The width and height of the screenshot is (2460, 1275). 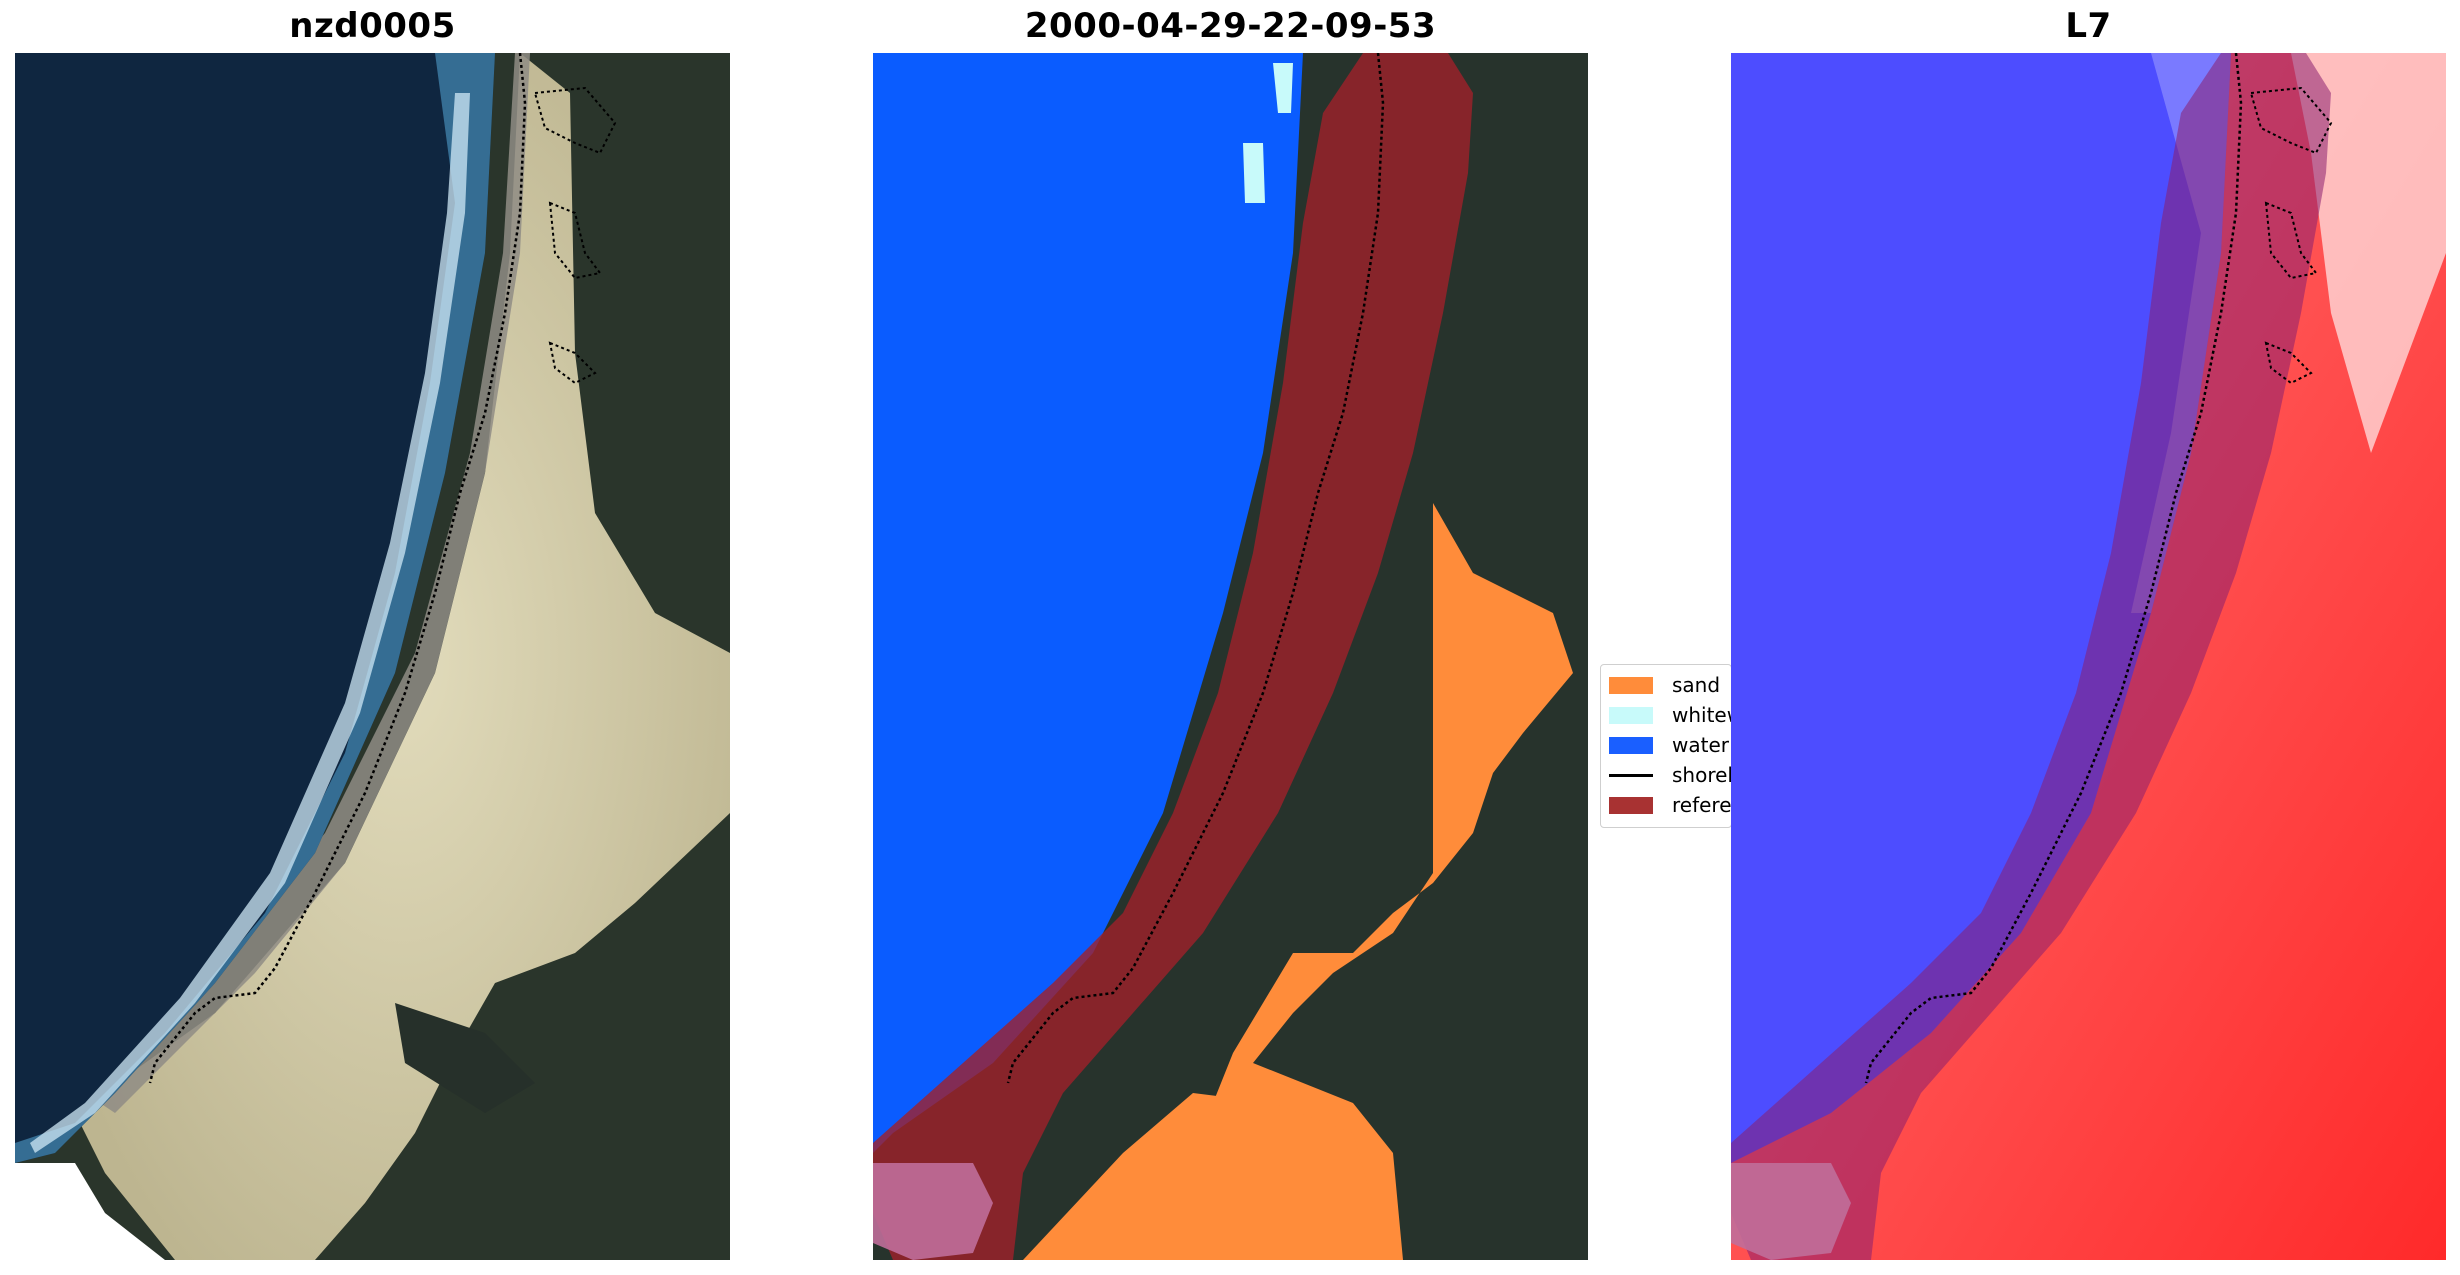 What do you see at coordinates (1323, 881) in the screenshot?
I see `classified-sand` at bounding box center [1323, 881].